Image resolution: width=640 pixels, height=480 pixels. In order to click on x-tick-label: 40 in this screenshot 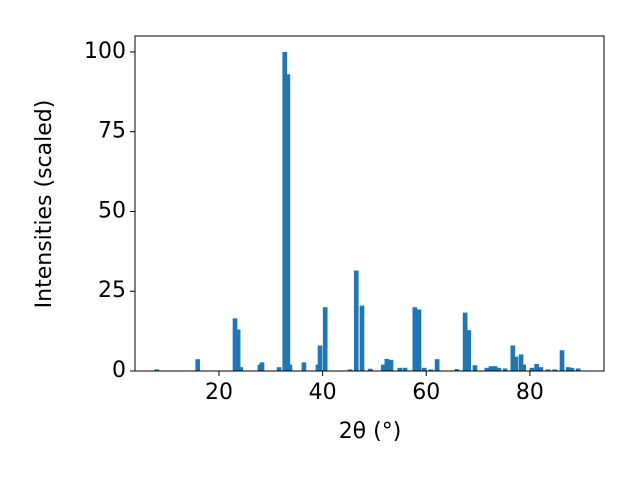, I will do `click(323, 392)`.